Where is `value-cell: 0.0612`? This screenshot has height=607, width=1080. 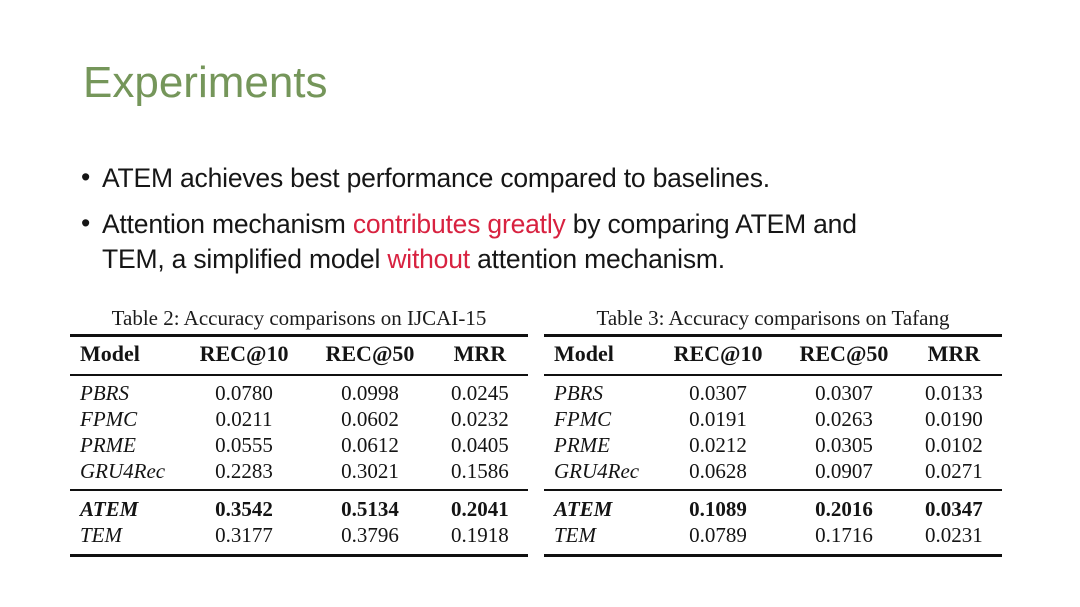
value-cell: 0.0612 is located at coordinates (370, 445).